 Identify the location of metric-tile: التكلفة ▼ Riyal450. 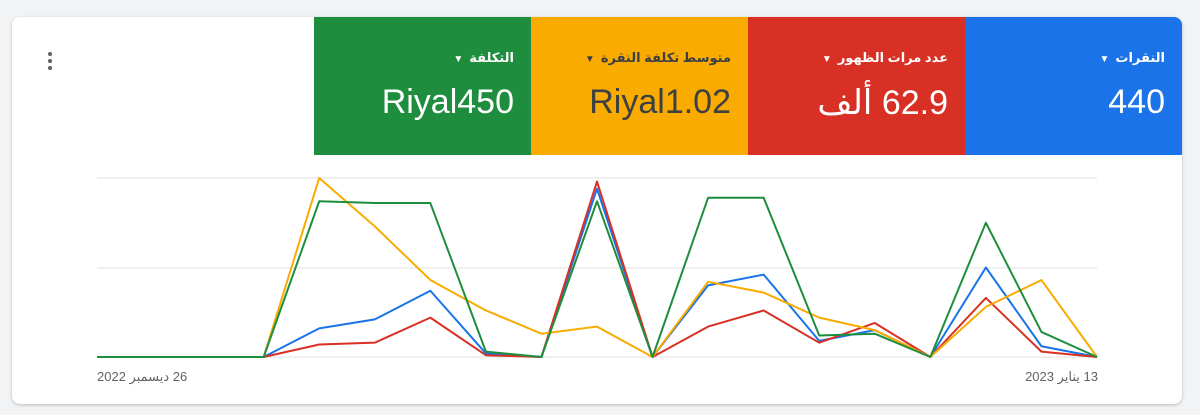
(422, 86).